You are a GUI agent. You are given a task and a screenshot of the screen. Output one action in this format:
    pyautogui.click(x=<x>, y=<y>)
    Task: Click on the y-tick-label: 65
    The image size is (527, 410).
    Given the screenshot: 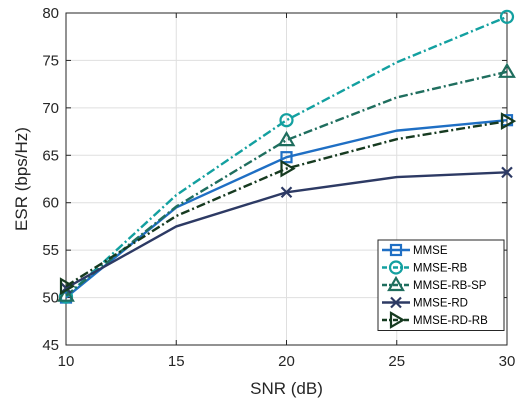 What is the action you would take?
    pyautogui.click(x=50, y=155)
    